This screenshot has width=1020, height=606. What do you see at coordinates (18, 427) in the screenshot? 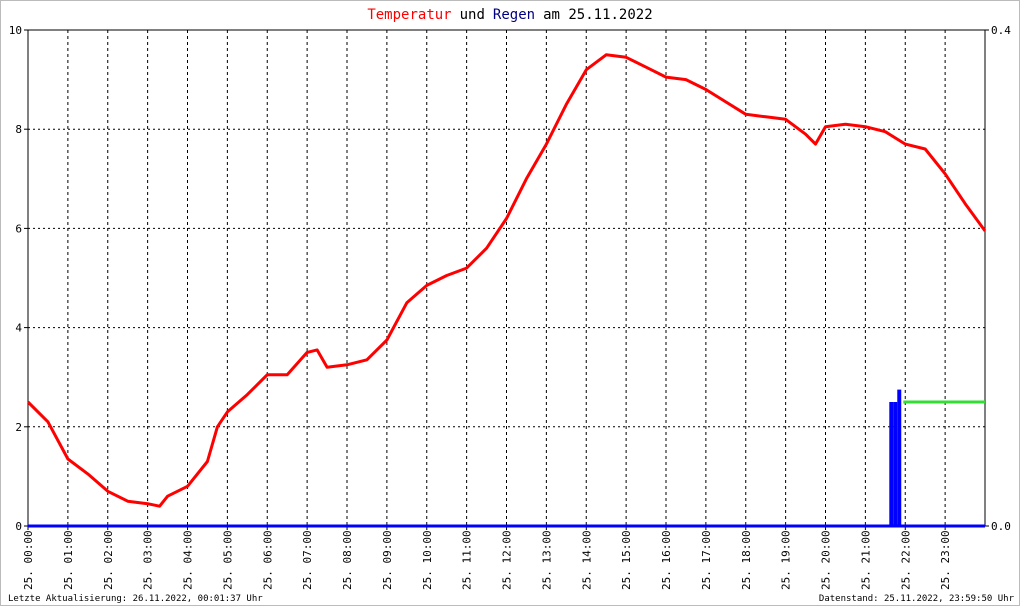
I see `y-tick-label: 2` at bounding box center [18, 427].